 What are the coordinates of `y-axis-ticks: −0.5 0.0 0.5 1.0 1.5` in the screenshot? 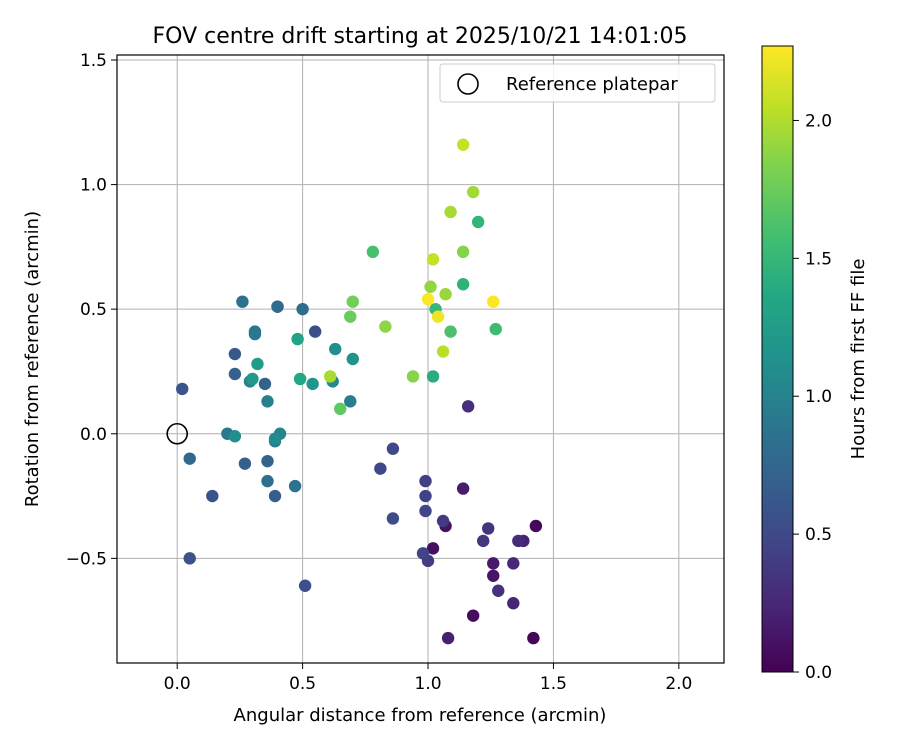 It's located at (91, 310).